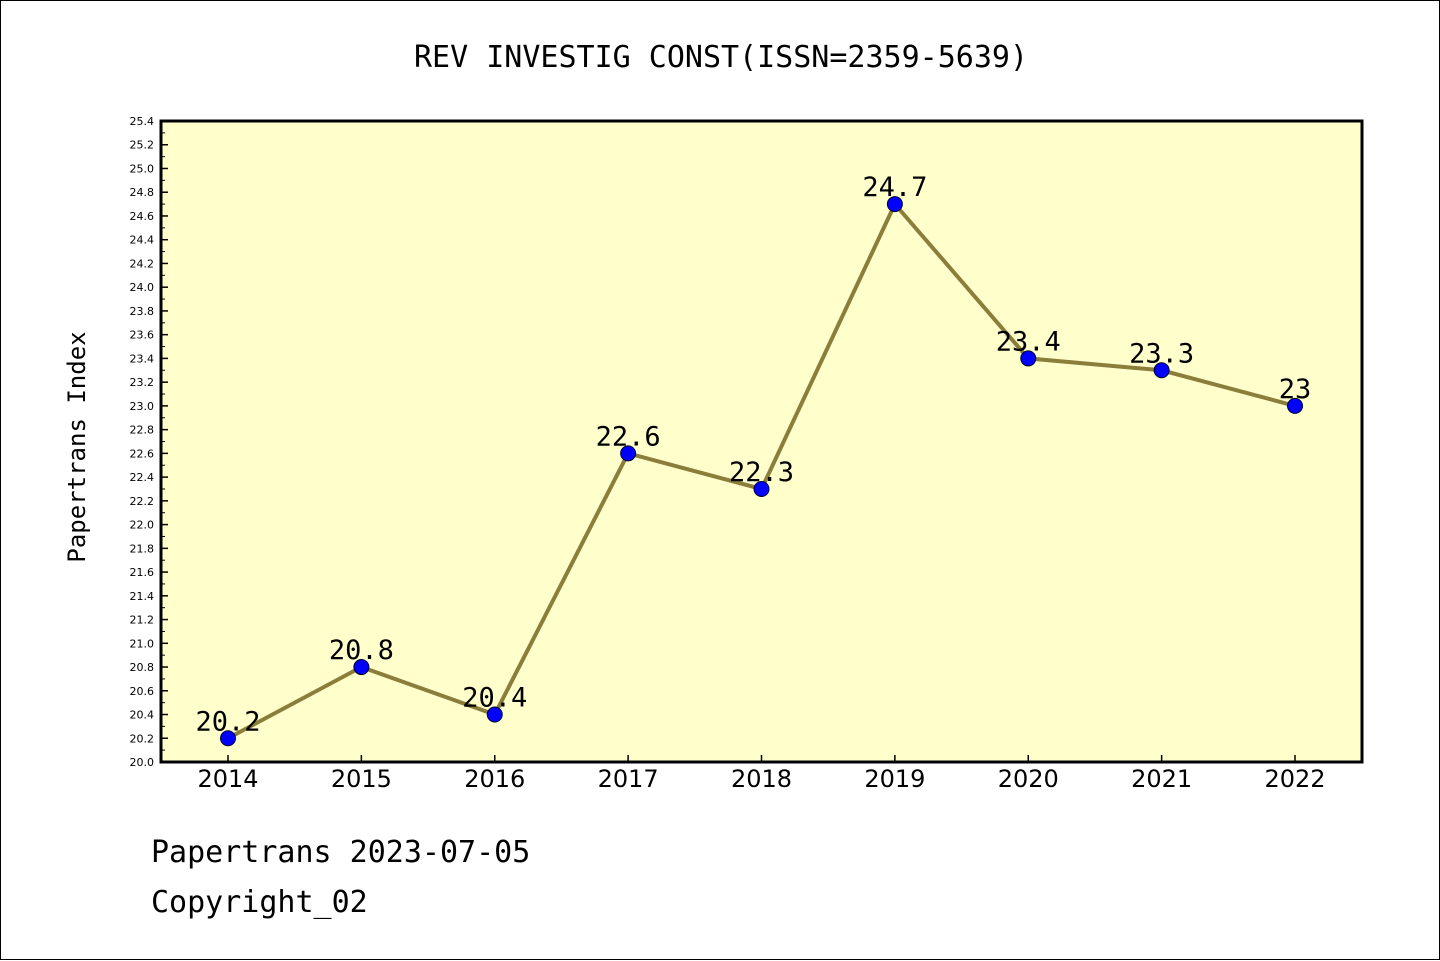  What do you see at coordinates (142, 548) in the screenshot?
I see `y-tick-label: 21.8` at bounding box center [142, 548].